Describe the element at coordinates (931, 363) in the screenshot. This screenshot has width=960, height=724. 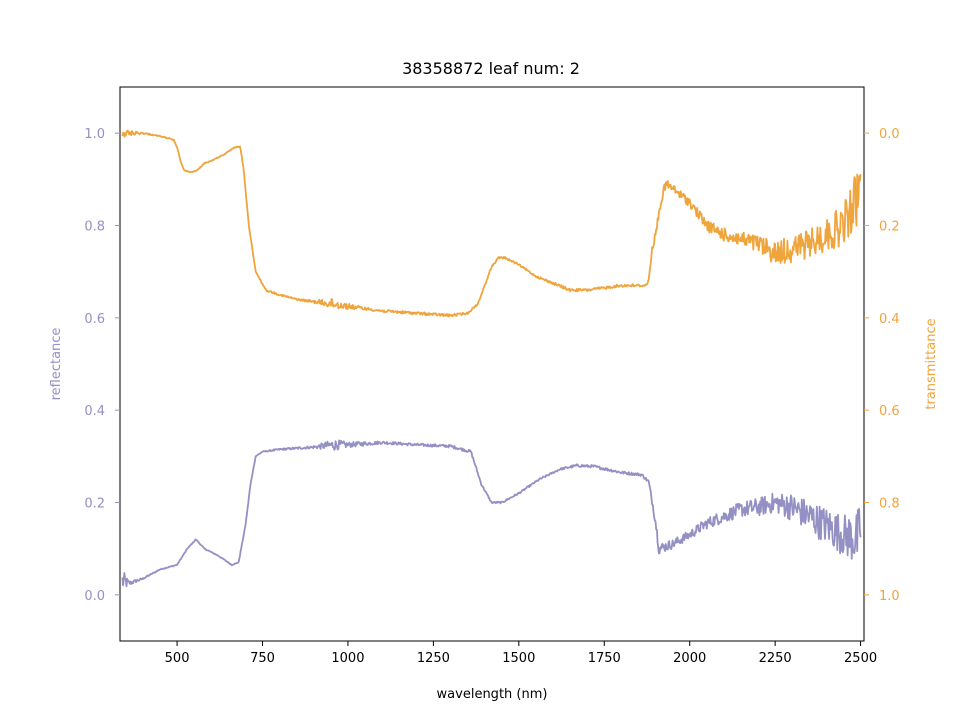
I see `right-y-axis-label: transmittance` at that location.